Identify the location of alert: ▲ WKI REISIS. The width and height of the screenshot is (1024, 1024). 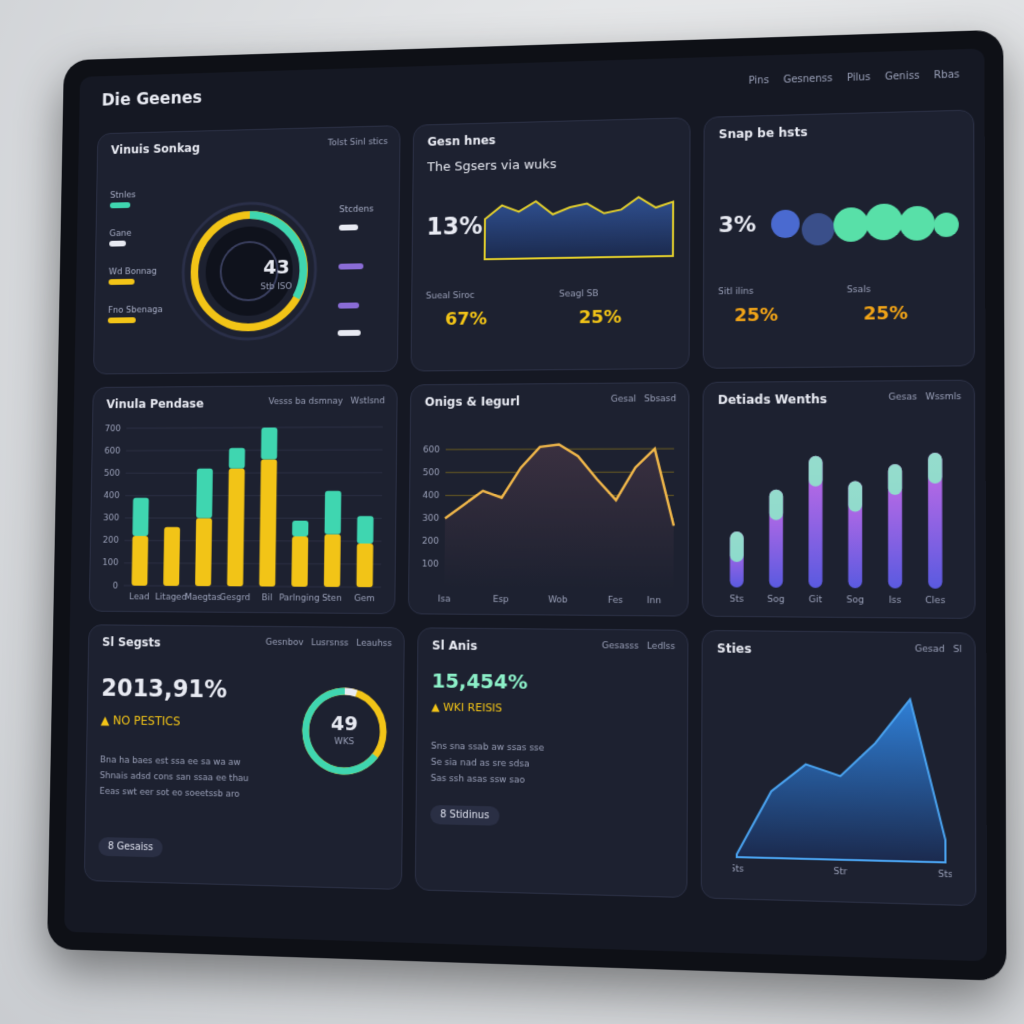
(467, 707).